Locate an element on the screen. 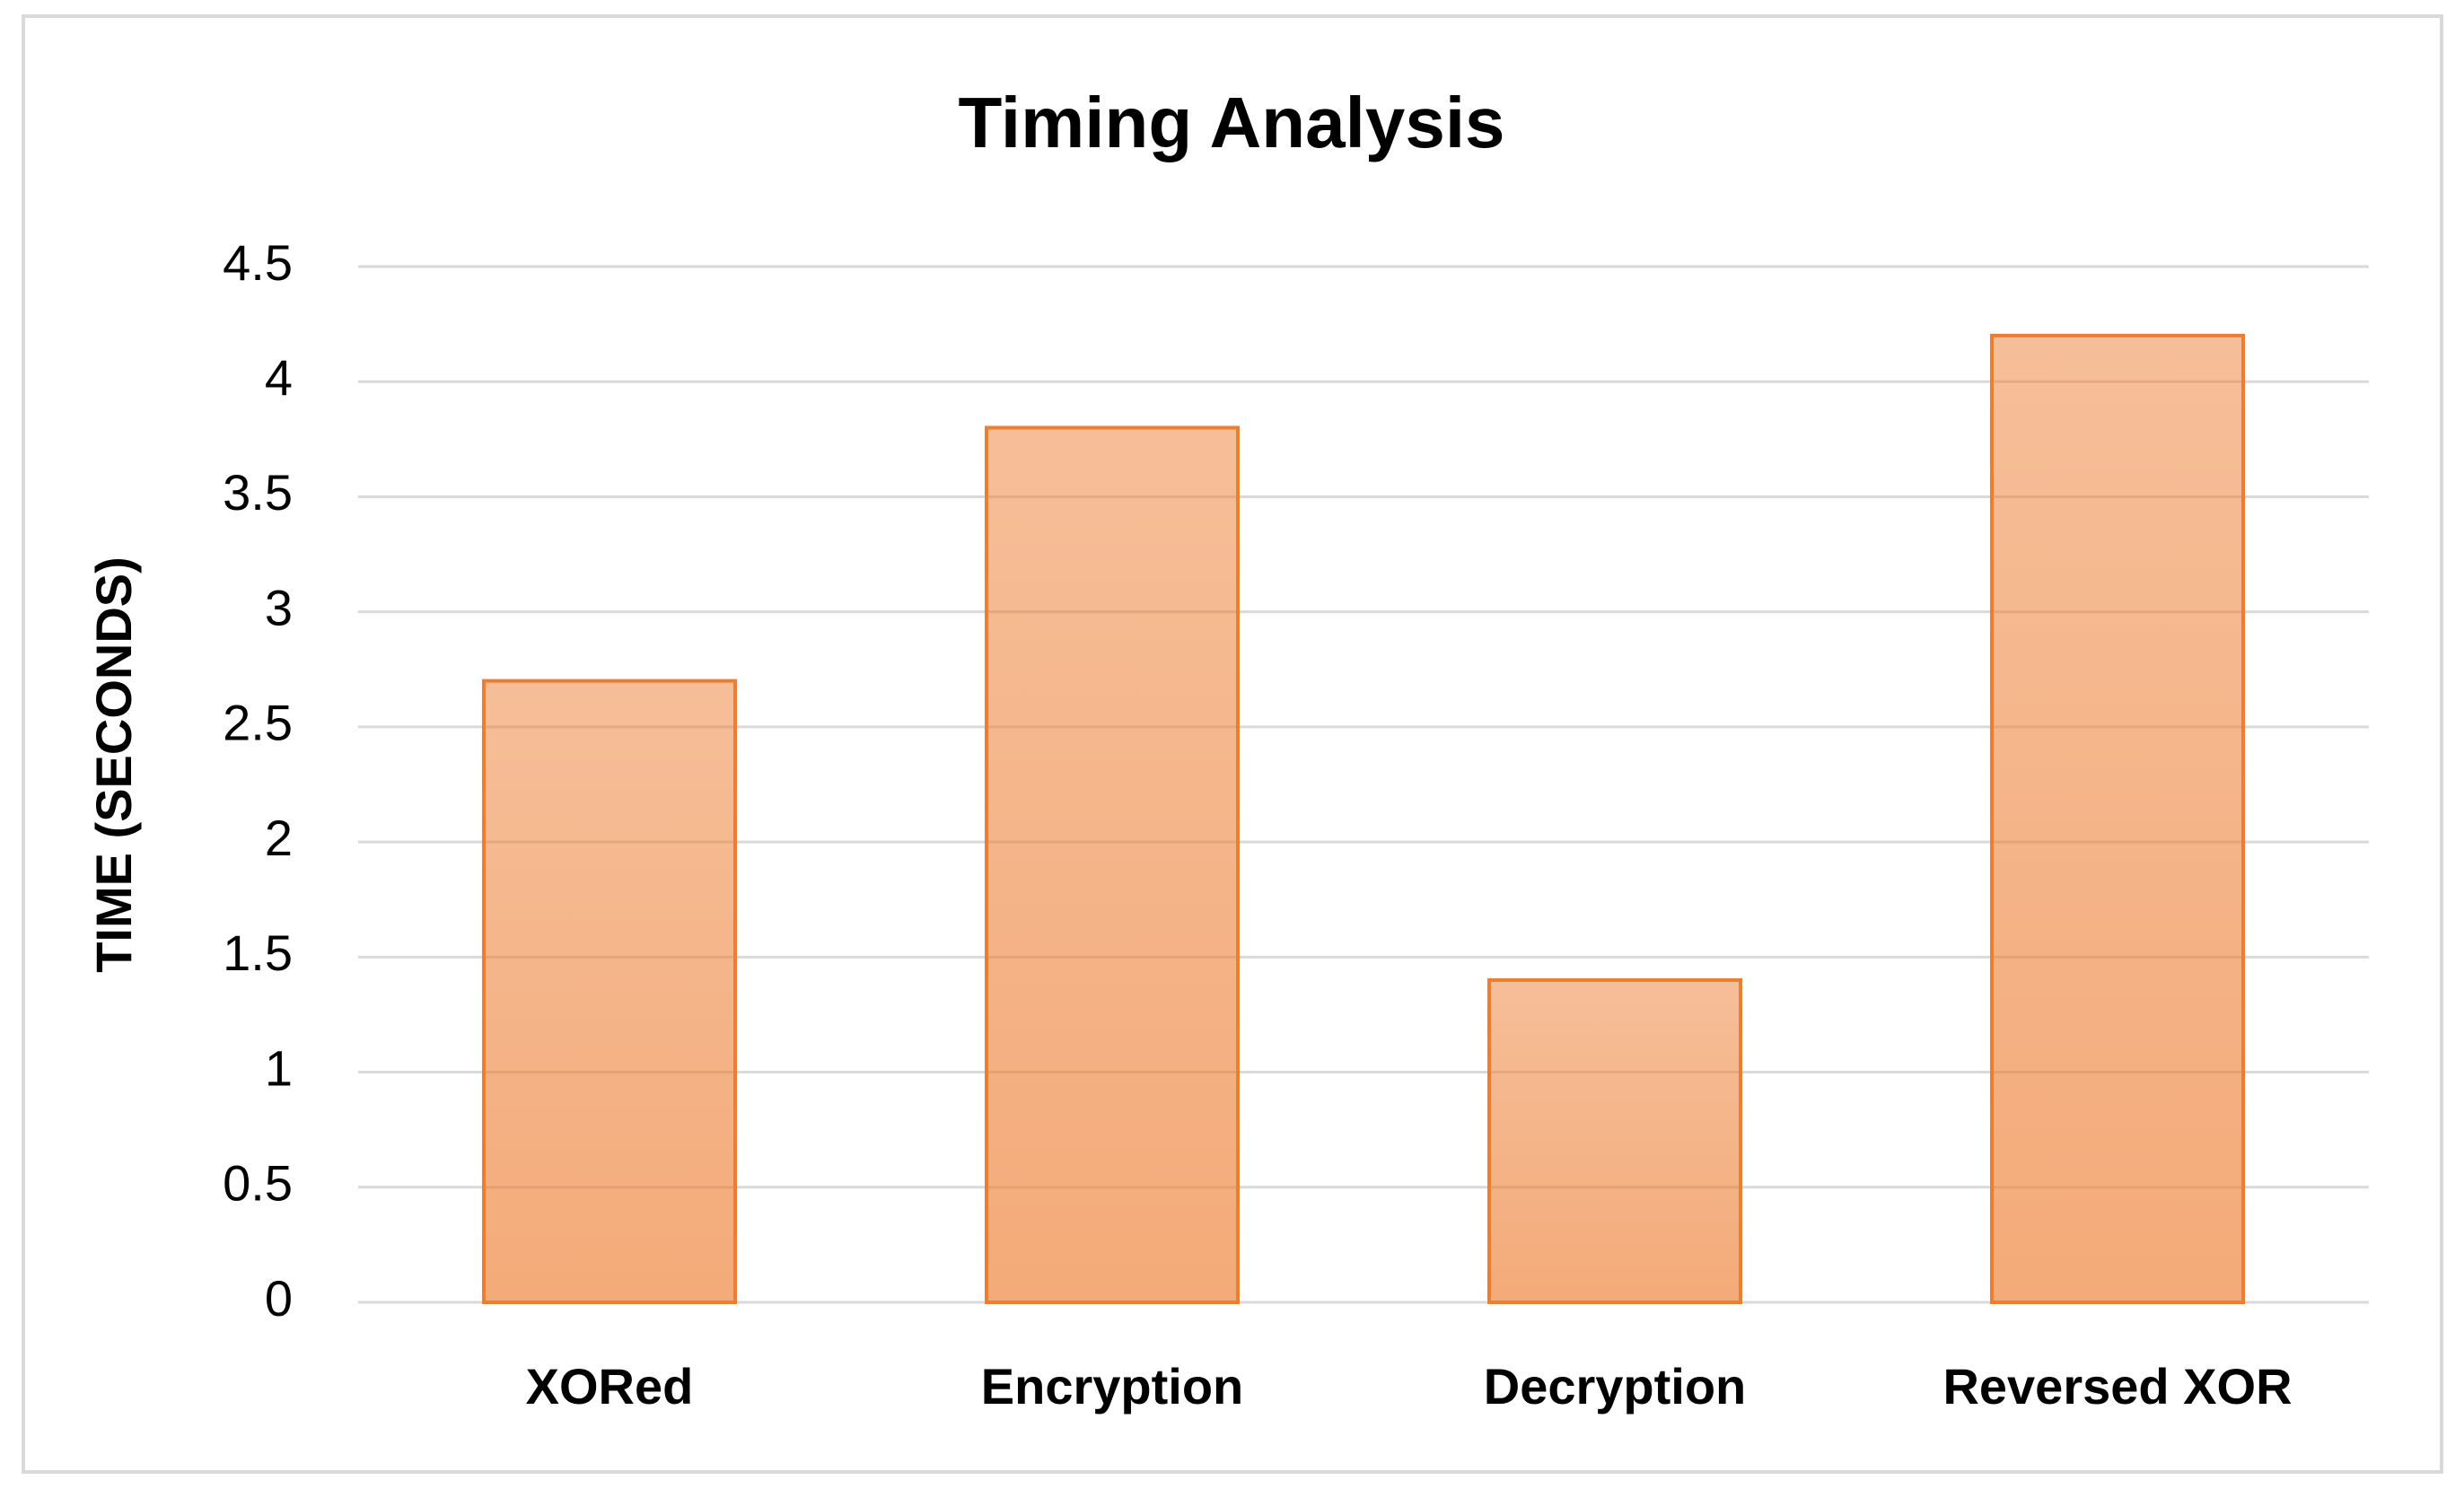 The height and width of the screenshot is (1489, 2464). y-tick-label: 3.5 is located at coordinates (258, 492).